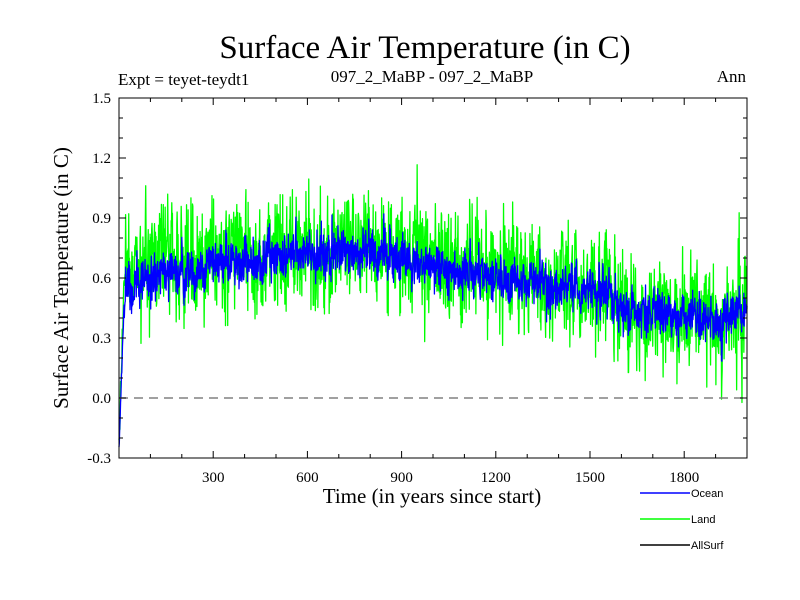 The width and height of the screenshot is (800, 600). Describe the element at coordinates (61, 278) in the screenshot. I see `y-axis-label: Surface Air Temperature (in C)` at that location.